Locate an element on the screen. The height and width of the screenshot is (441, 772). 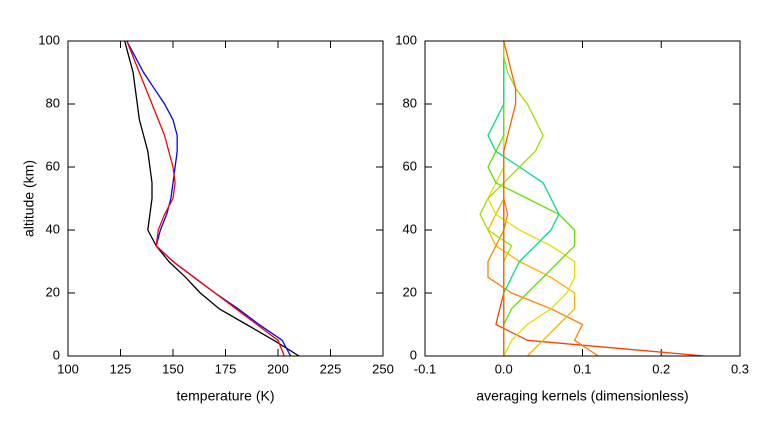
x-tick-label: 225 is located at coordinates (331, 368).